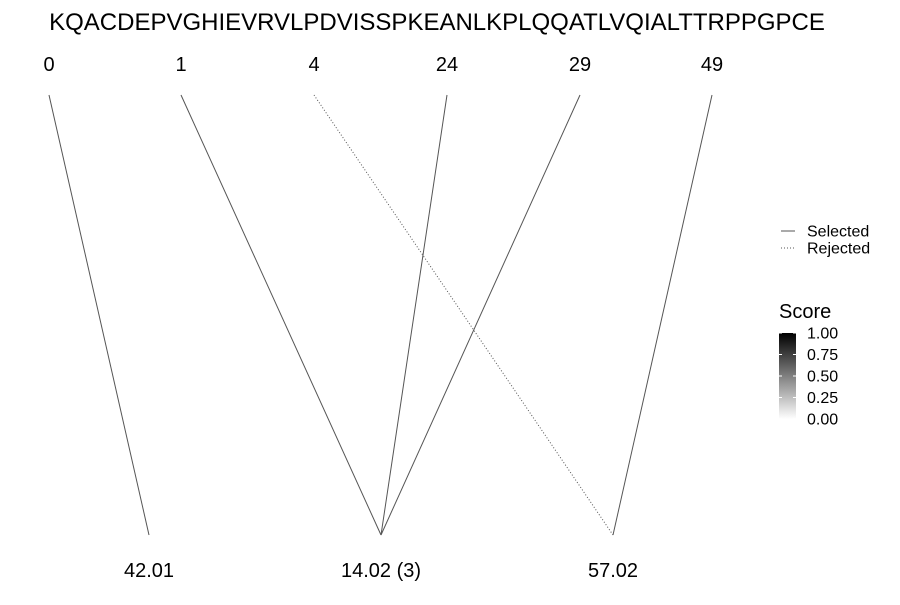 The height and width of the screenshot is (605, 900). I want to click on legend-rejected-label: Rejected, so click(838, 249).